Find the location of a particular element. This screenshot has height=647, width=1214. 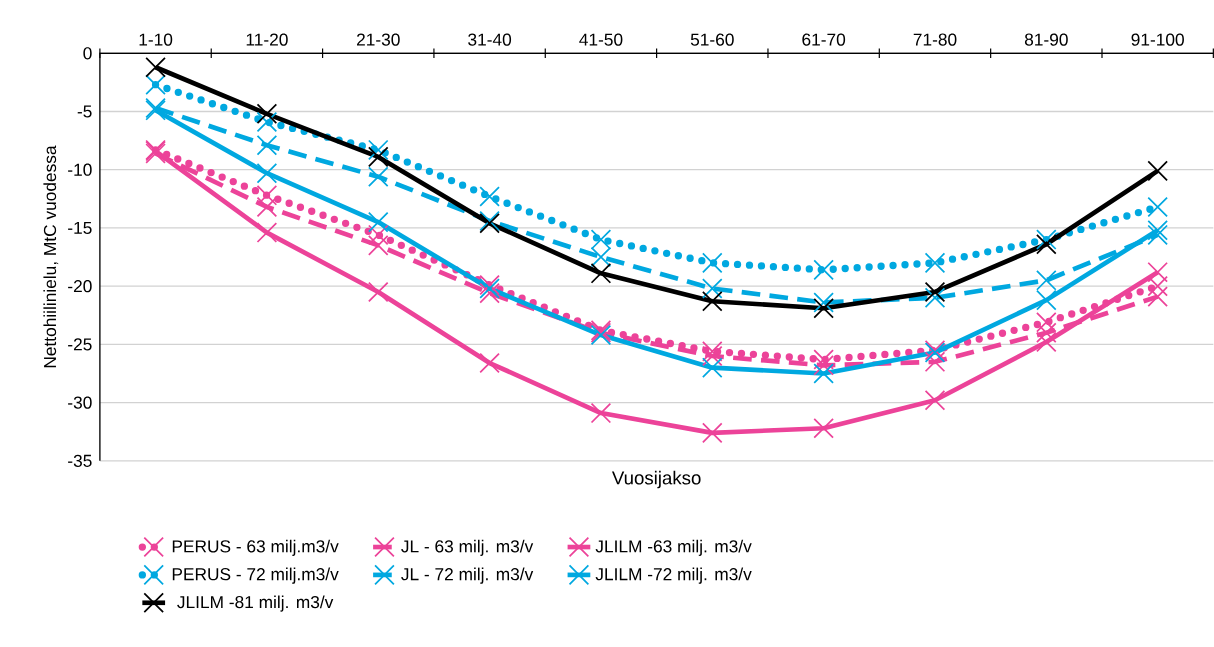

y-tick-label: -25 is located at coordinates (80, 344).